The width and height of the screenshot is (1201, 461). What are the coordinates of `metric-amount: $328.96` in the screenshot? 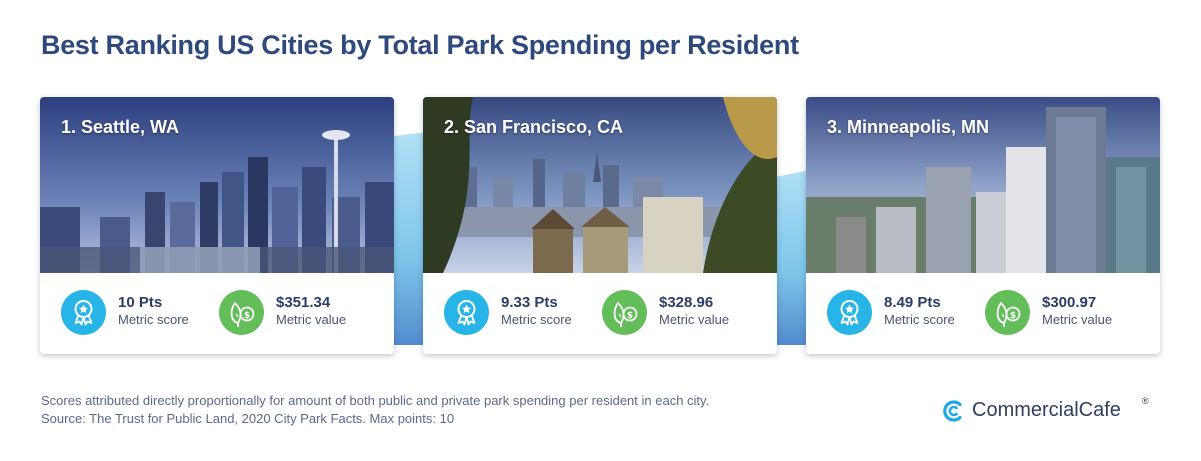 It's located at (686, 302).